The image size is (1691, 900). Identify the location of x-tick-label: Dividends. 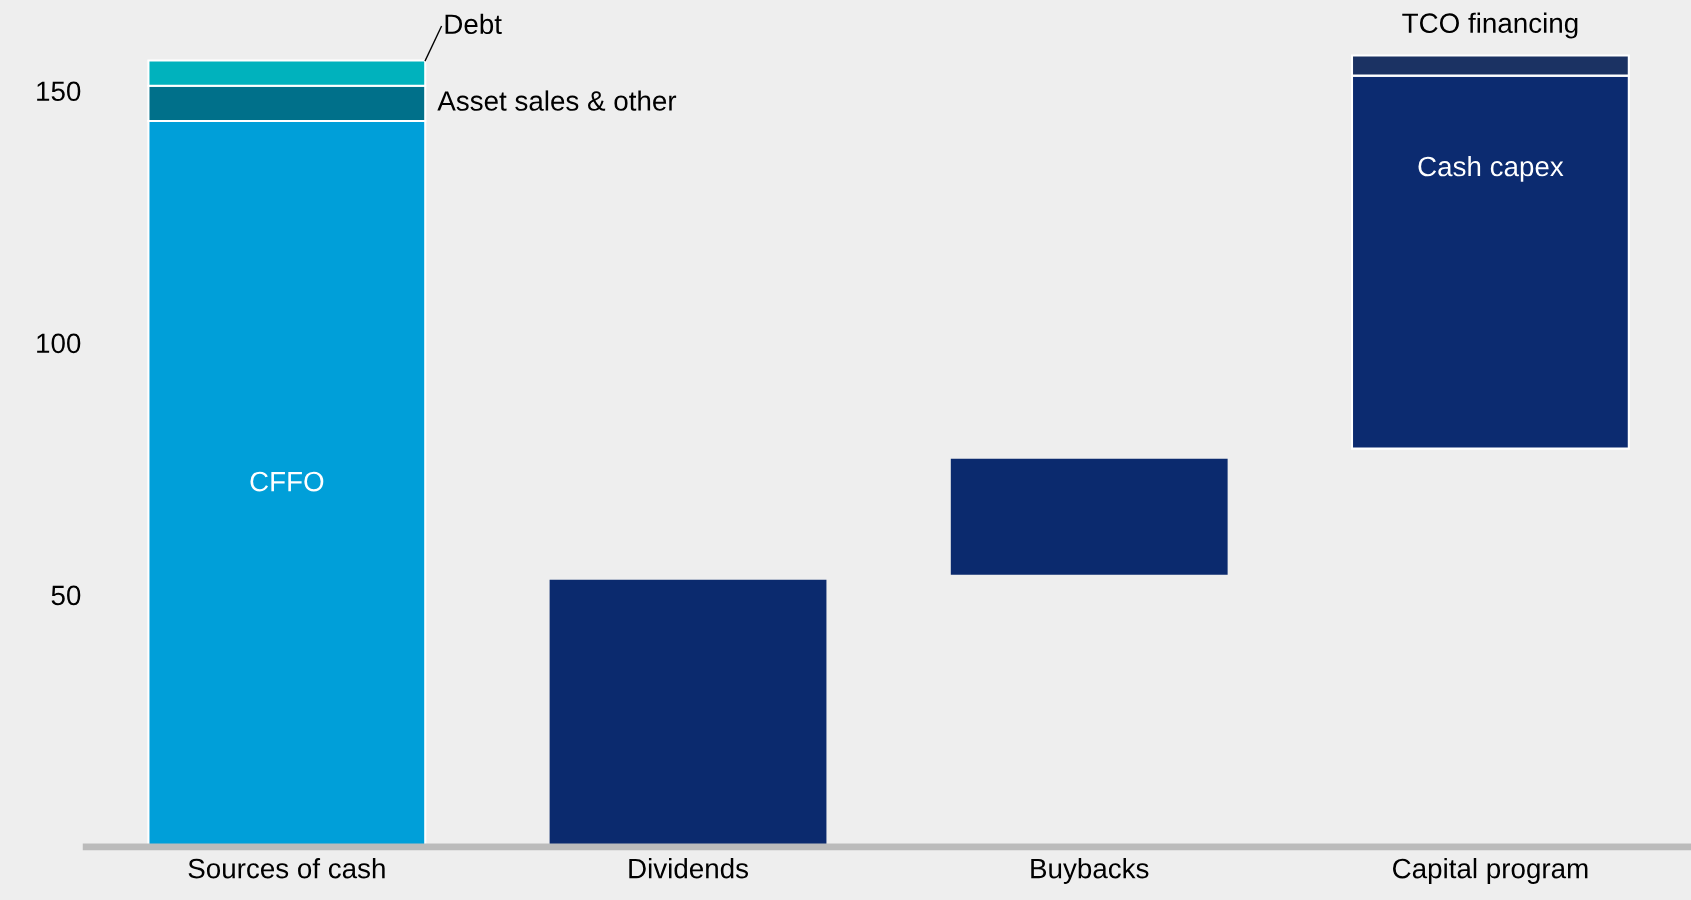
(689, 868).